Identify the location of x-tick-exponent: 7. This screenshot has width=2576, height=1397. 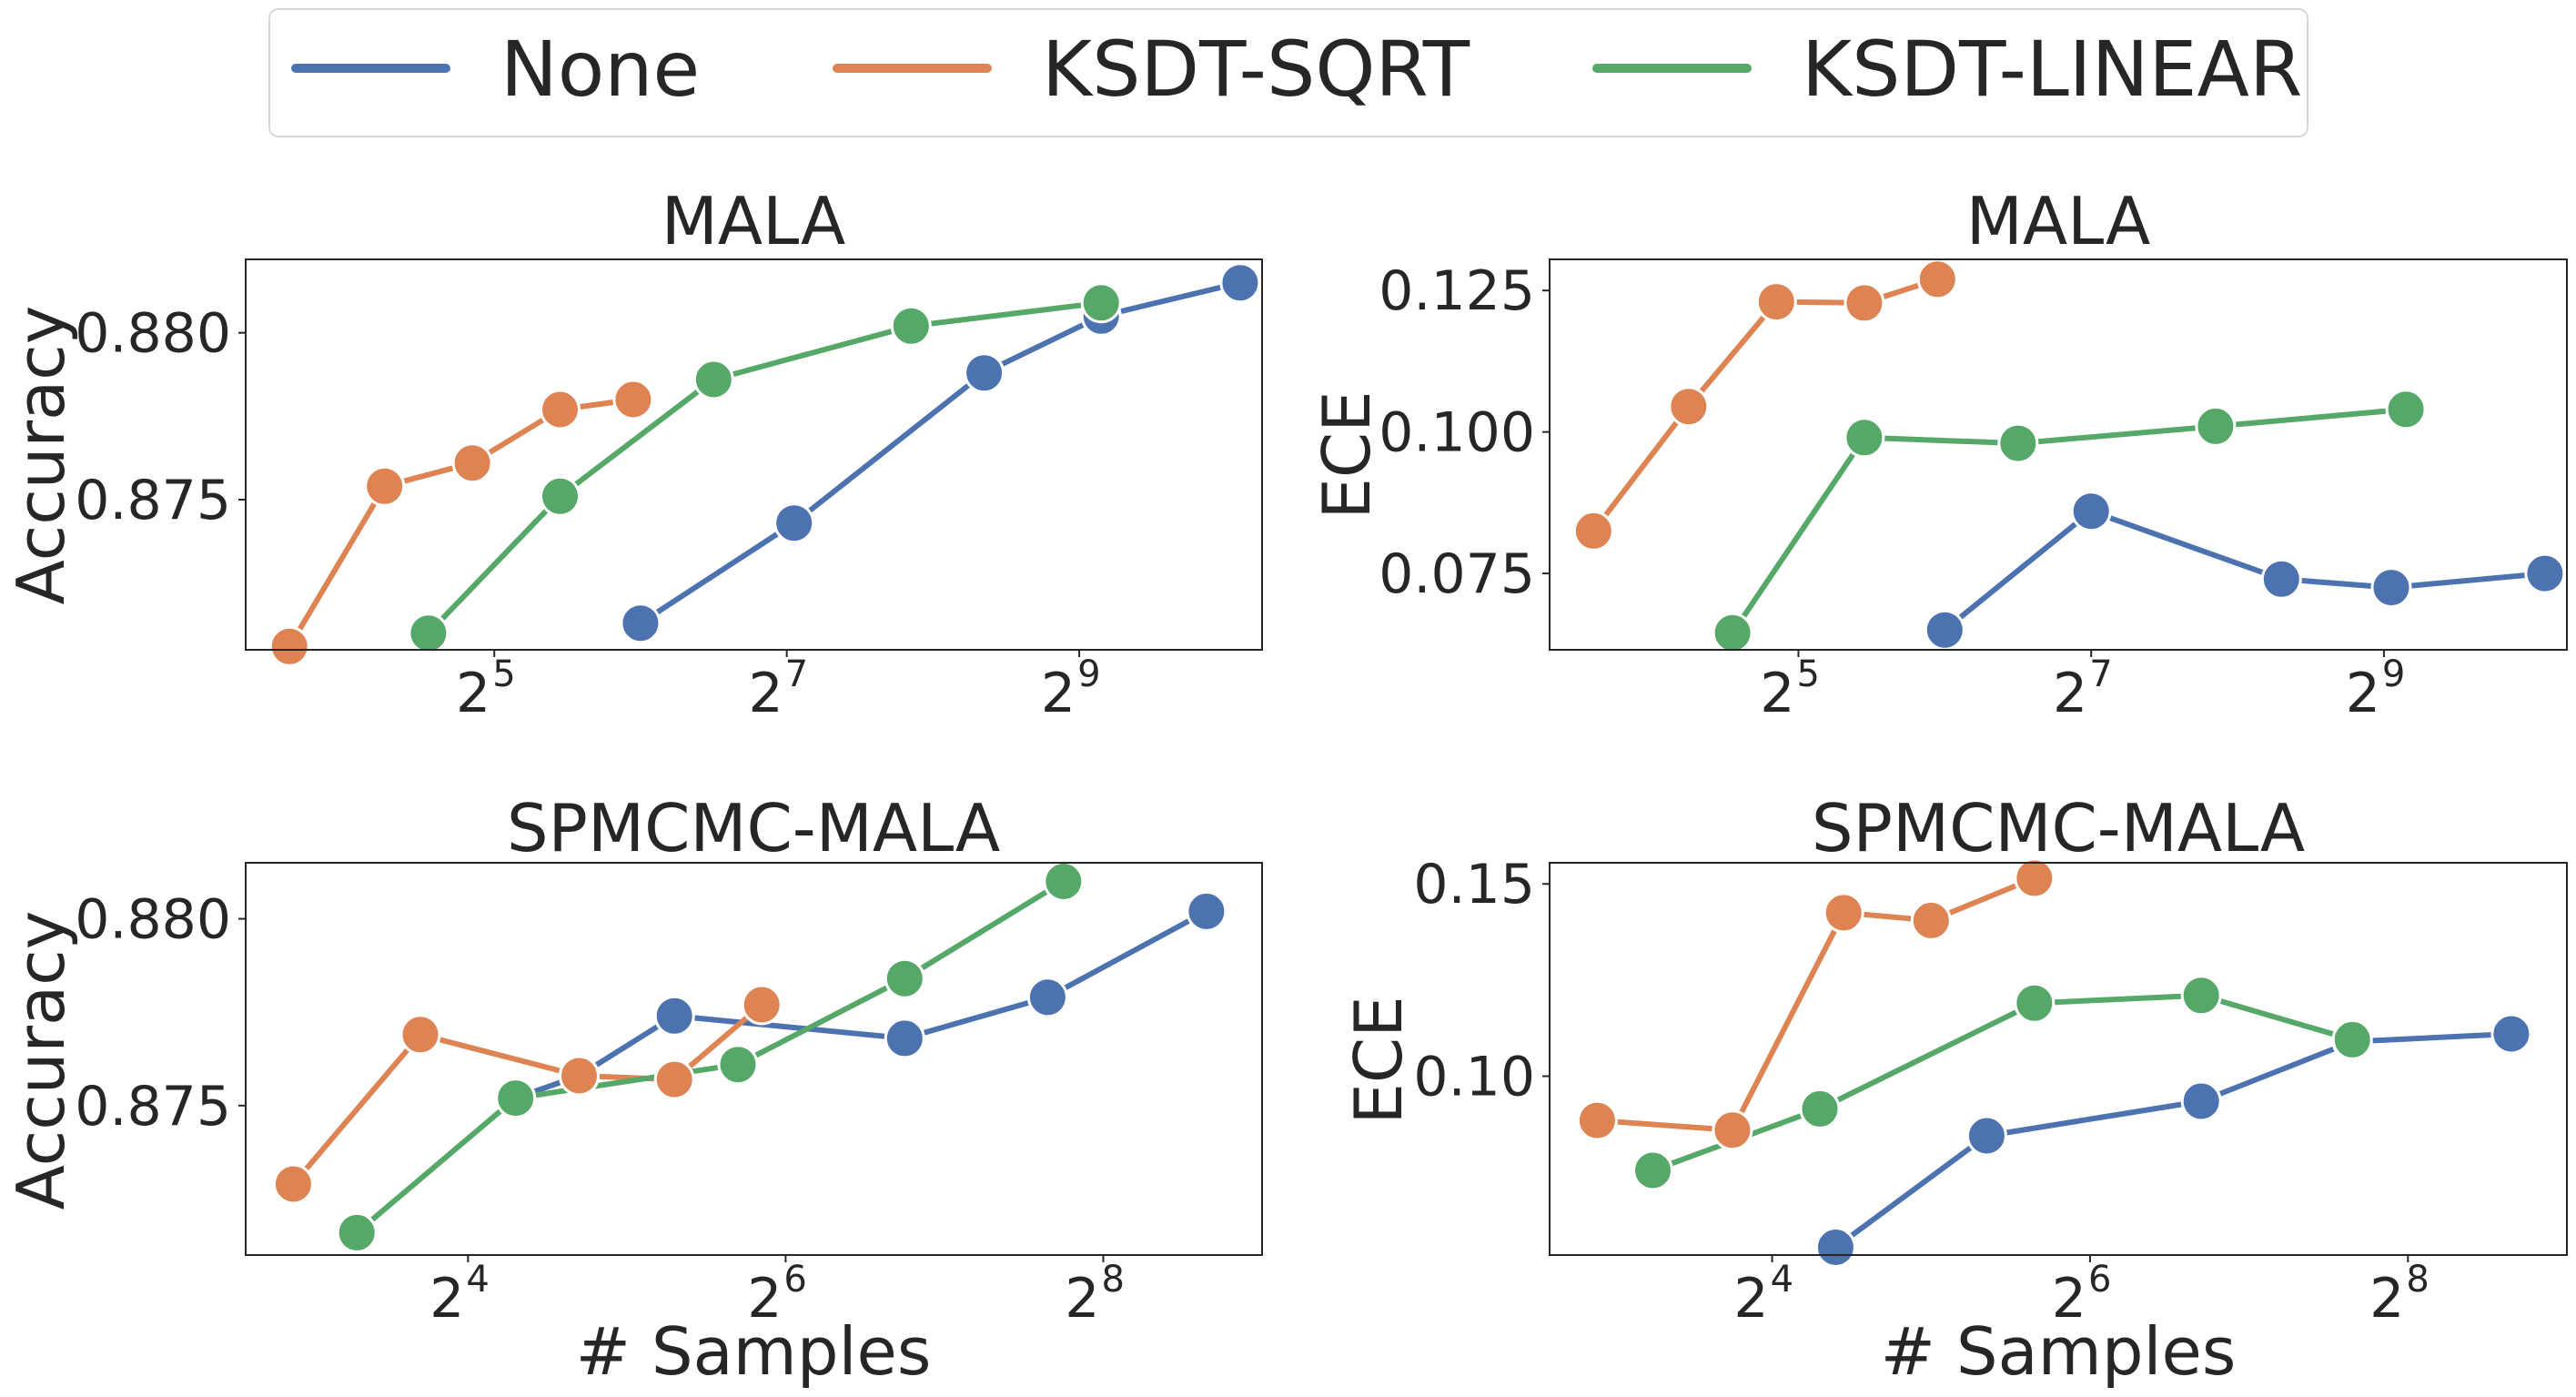
(2100, 674).